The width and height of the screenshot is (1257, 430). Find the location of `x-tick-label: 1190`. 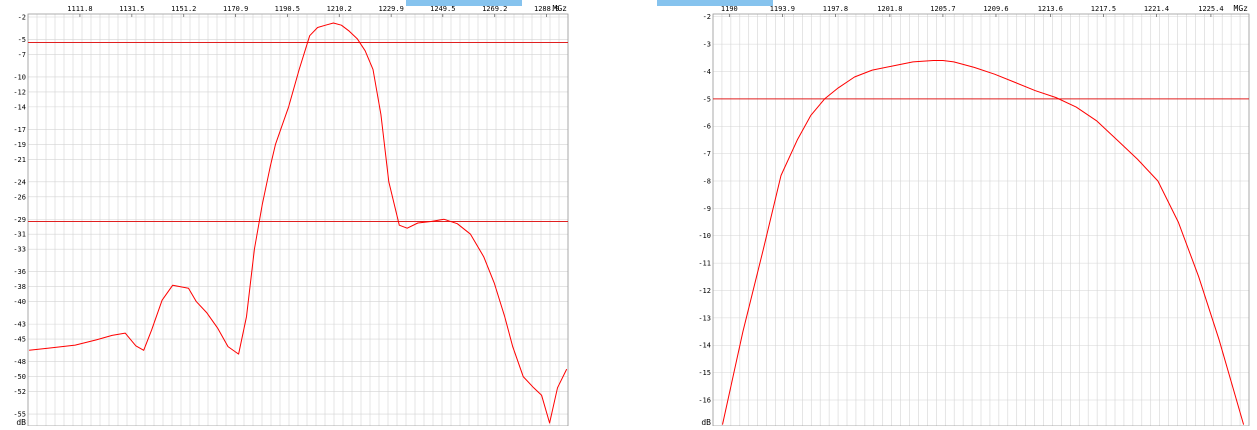

x-tick-label: 1190 is located at coordinates (729, 9).